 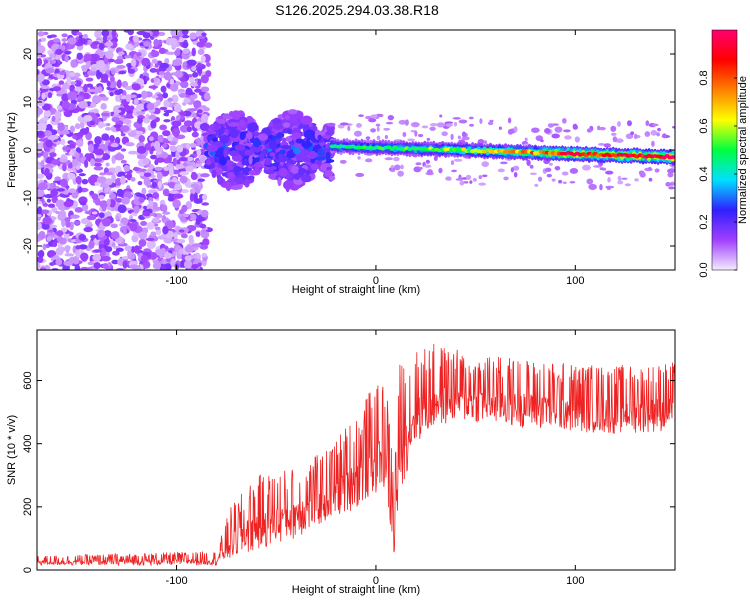 What do you see at coordinates (724, 150) in the screenshot?
I see `colorbar-scale` at bounding box center [724, 150].